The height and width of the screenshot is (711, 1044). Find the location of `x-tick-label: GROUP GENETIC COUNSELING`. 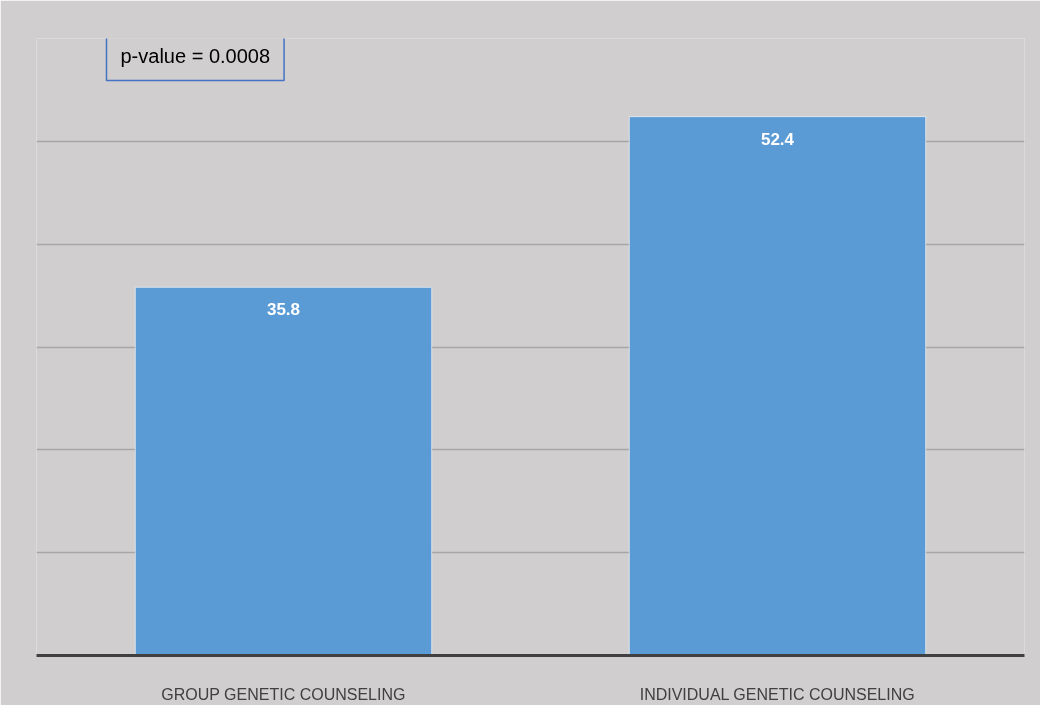

x-tick-label: GROUP GENETIC COUNSELING is located at coordinates (283, 694).